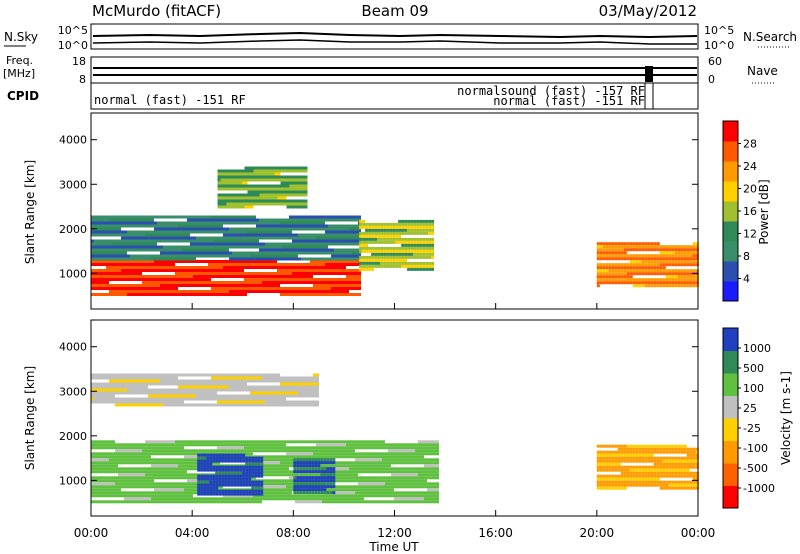 The image size is (800, 554). Describe the element at coordinates (395, 35) in the screenshot. I see `noise-sky-trace` at that location.